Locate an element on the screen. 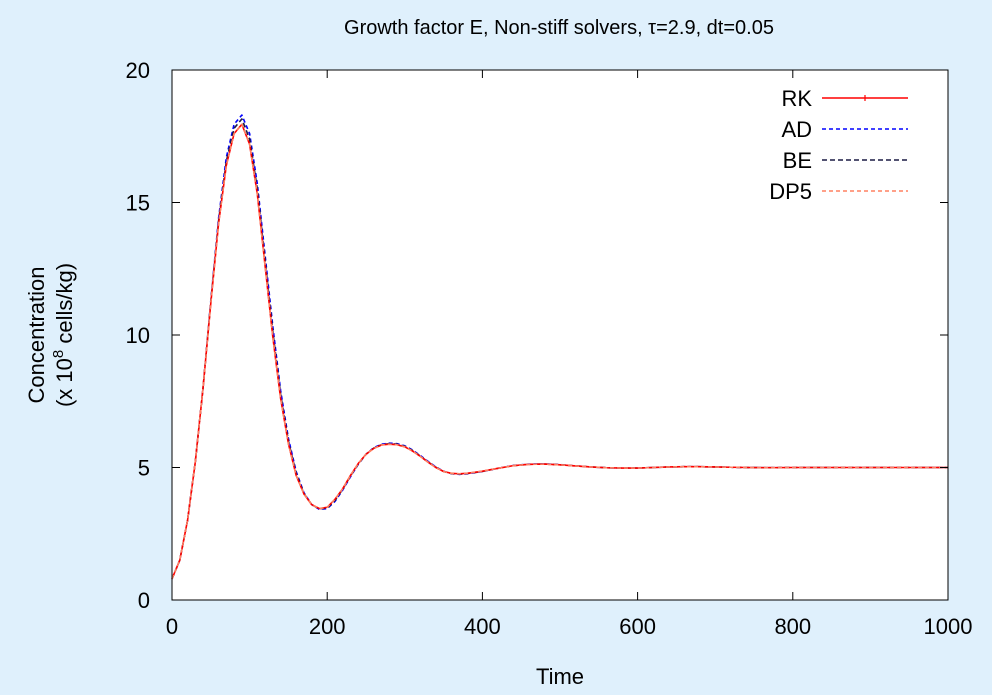 This screenshot has height=695, width=992. y-axis-label: Concentration (x 108 cells/kg) is located at coordinates (50, 335).